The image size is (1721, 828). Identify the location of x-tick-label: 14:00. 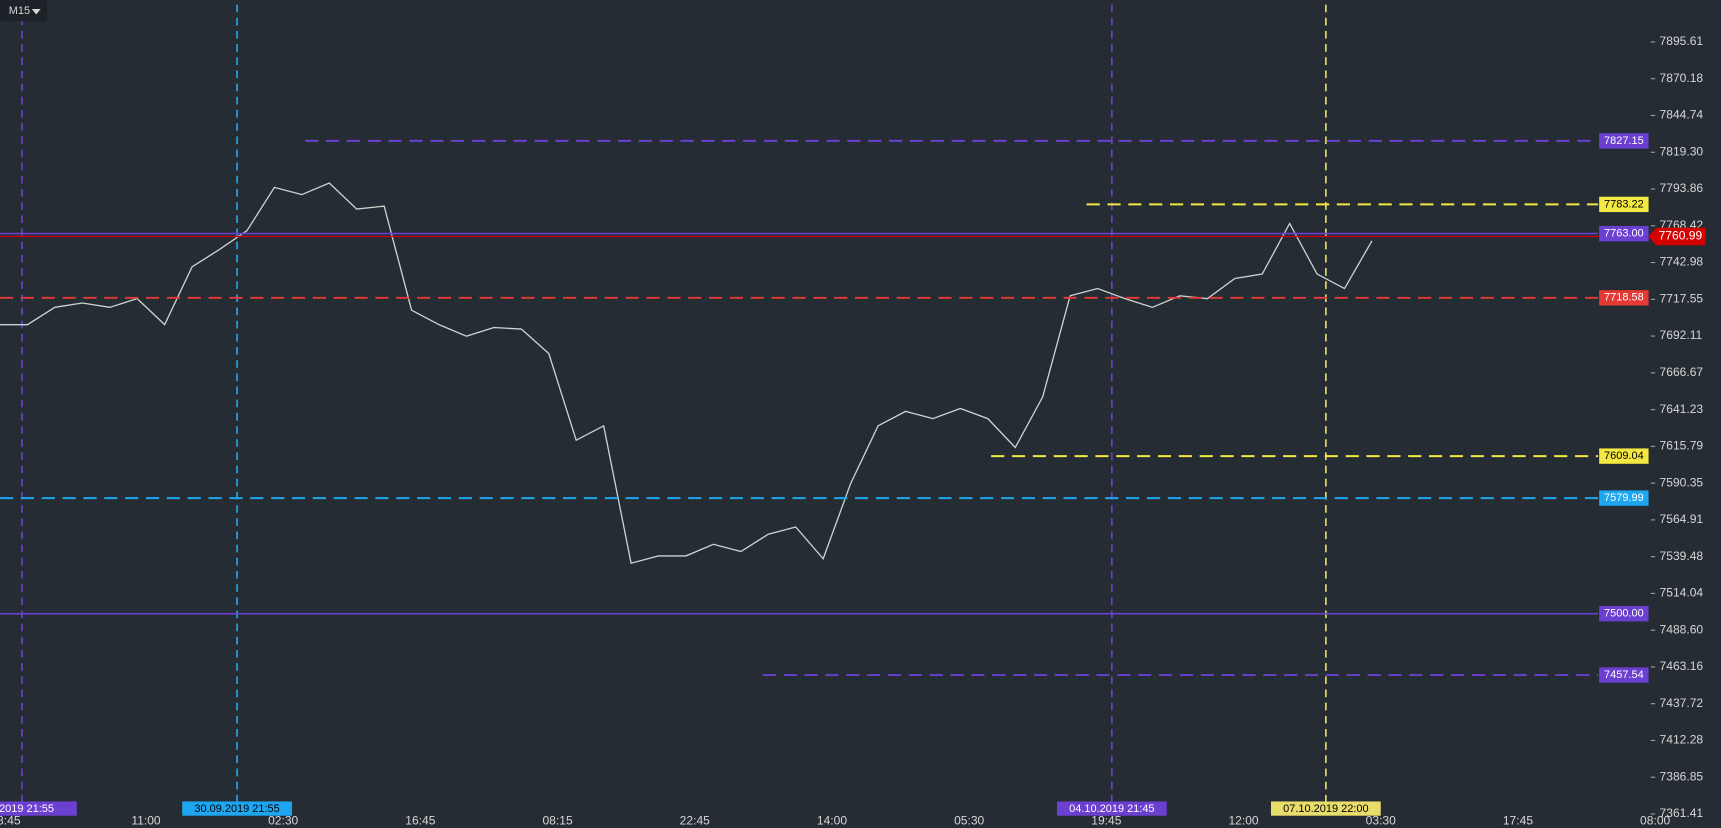
(832, 820).